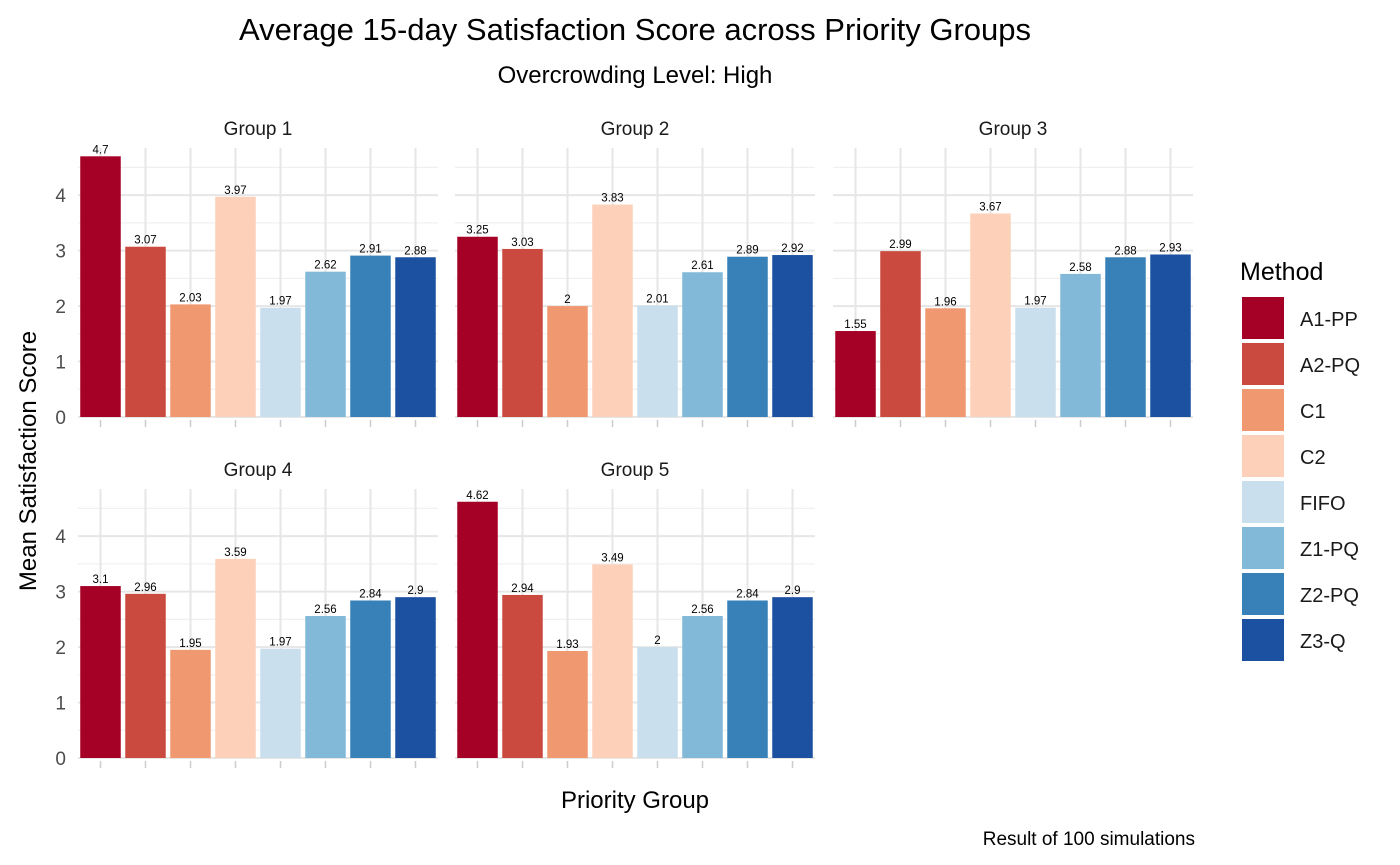  What do you see at coordinates (635, 614) in the screenshot?
I see `facet-panel-5: Group 5 4.62 2.94 1.93 3.49 2 2.56 2.84 2.9` at bounding box center [635, 614].